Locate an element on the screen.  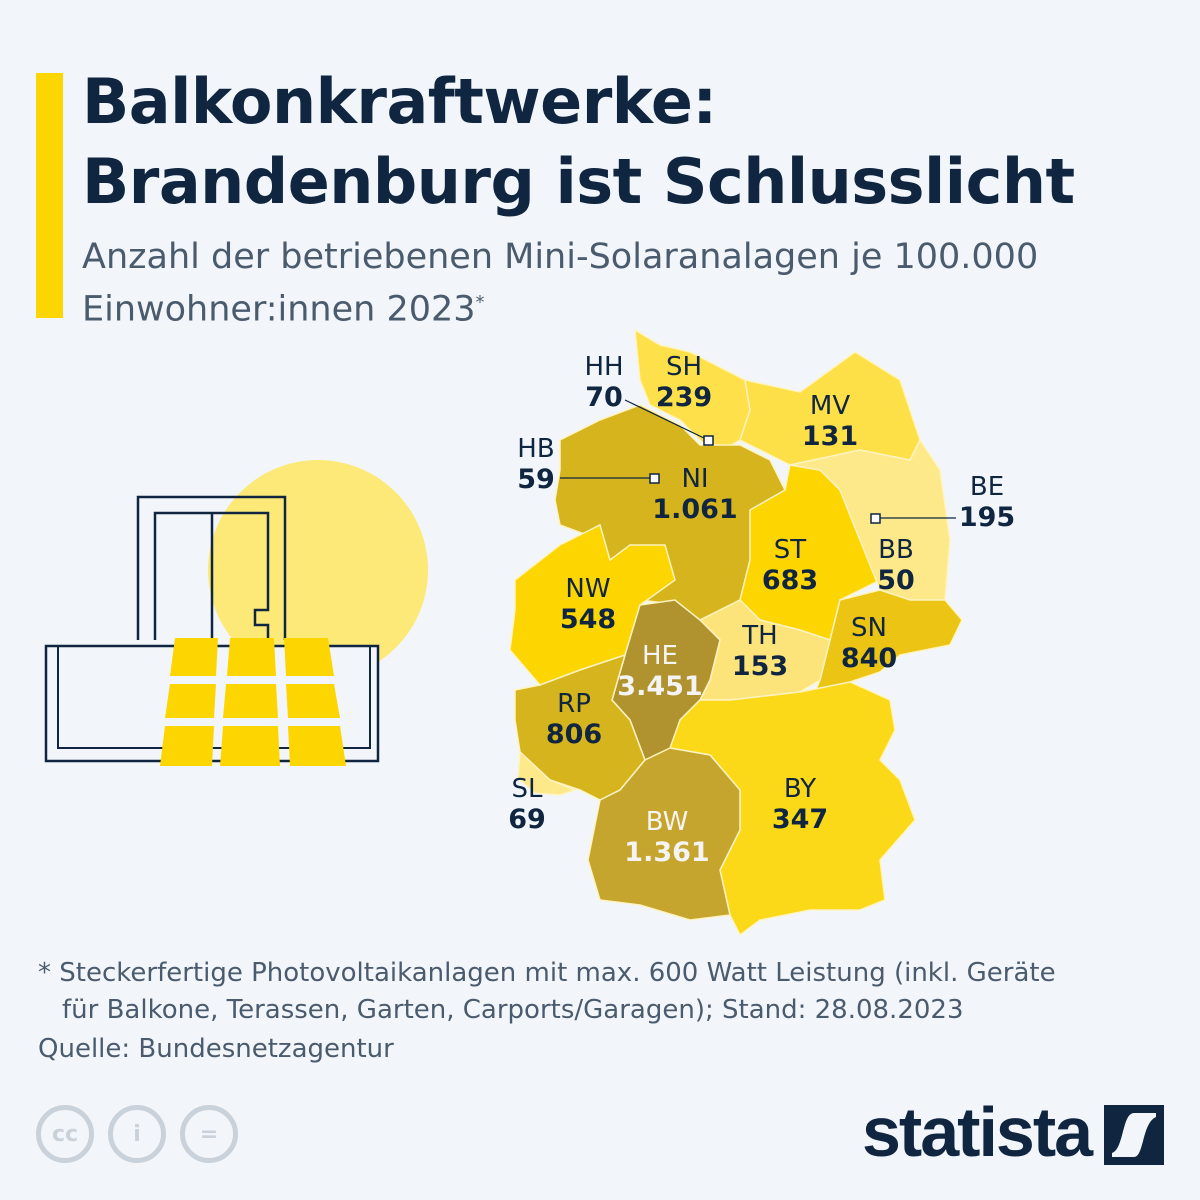
state-code-label: RP is located at coordinates (574, 704).